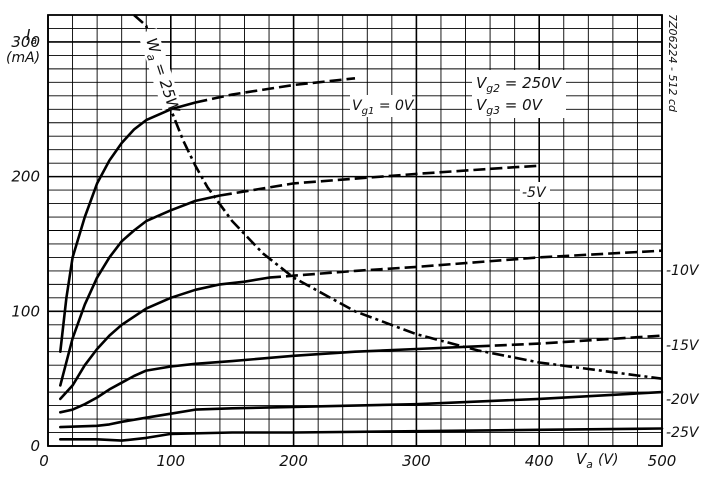  What do you see at coordinates (25, 177) in the screenshot?
I see `y-tick-label: 200` at bounding box center [25, 177].